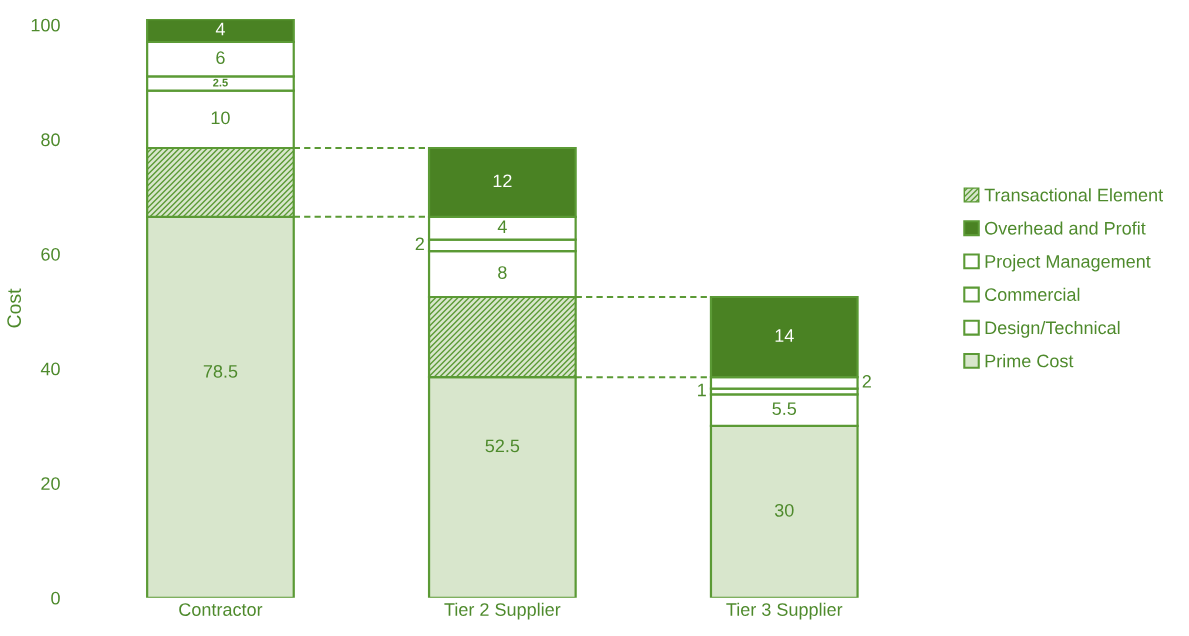  Describe the element at coordinates (1029, 361) in the screenshot. I see `legend-label: Prime Cost` at that location.